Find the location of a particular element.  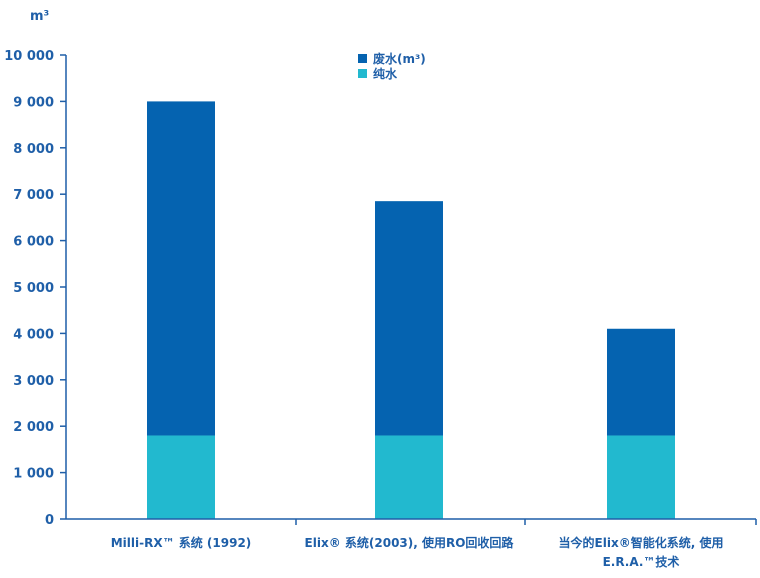

y-tick-label: 7 000 is located at coordinates (33, 195).